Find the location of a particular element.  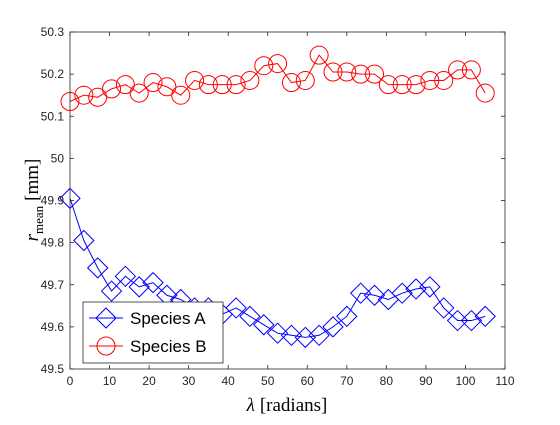

y-axis-label-text: [mm] is located at coordinates (32, 180).